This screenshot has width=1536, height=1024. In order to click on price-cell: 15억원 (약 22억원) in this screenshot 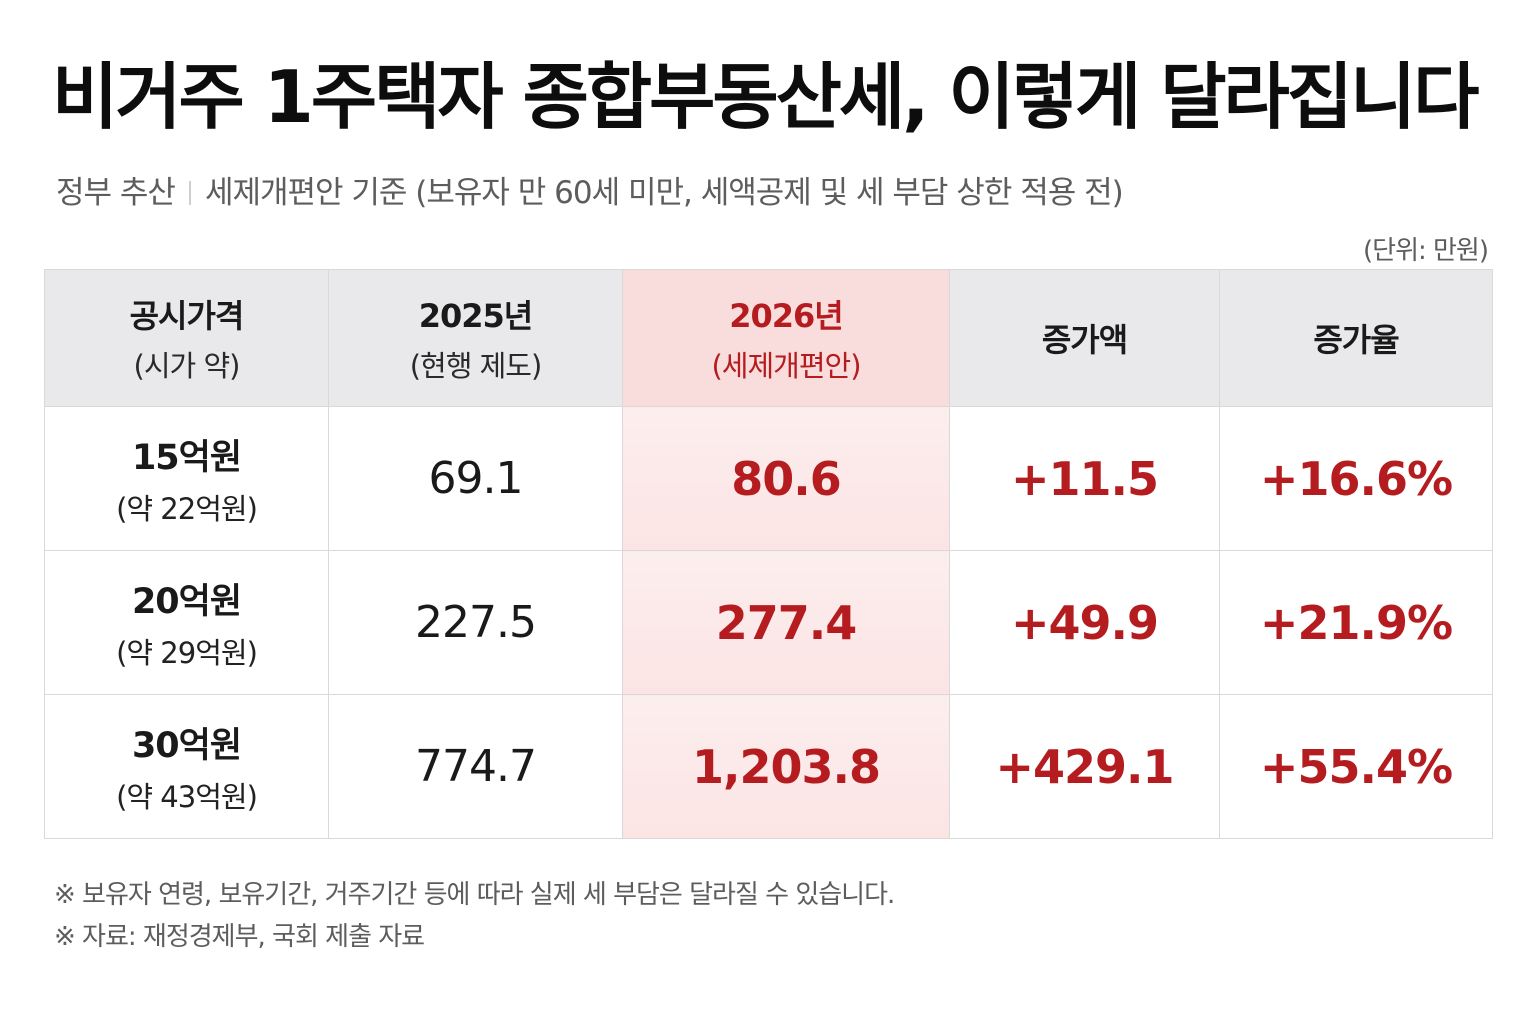, I will do `click(186, 478)`.